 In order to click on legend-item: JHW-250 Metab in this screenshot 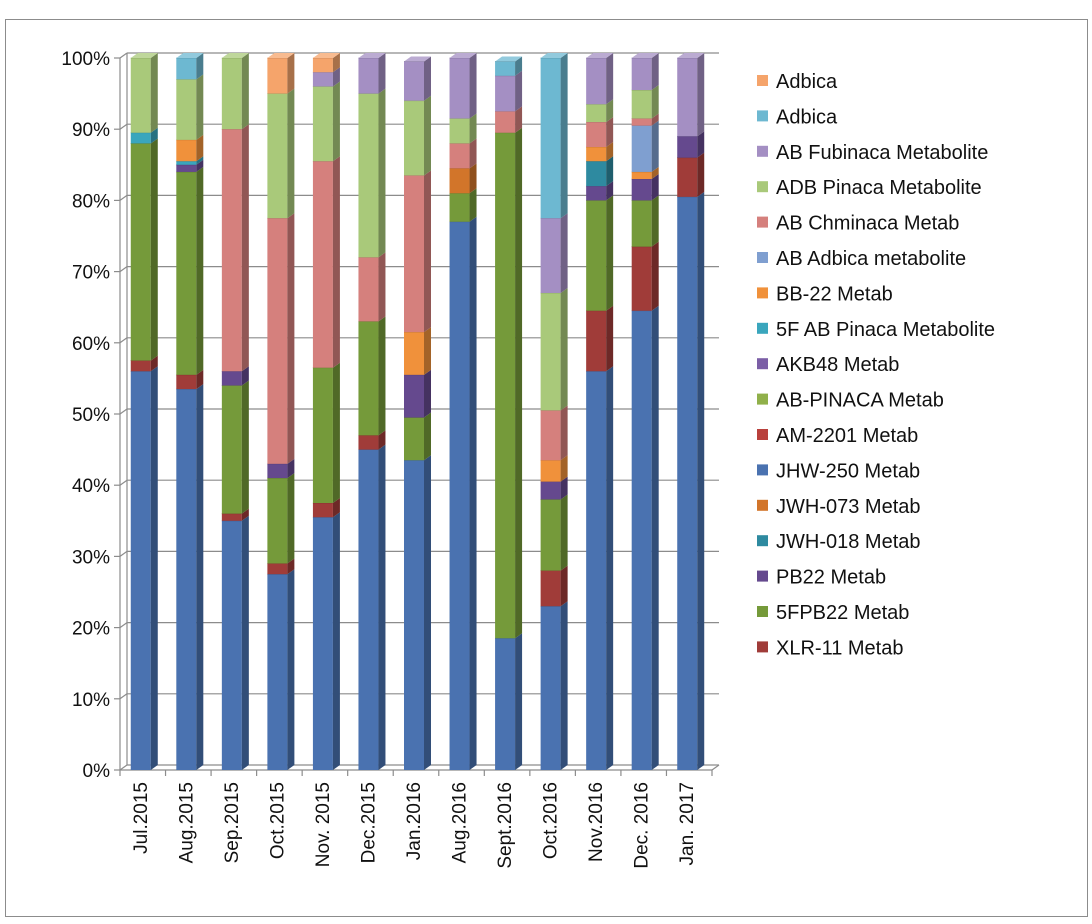, I will do `click(838, 471)`.